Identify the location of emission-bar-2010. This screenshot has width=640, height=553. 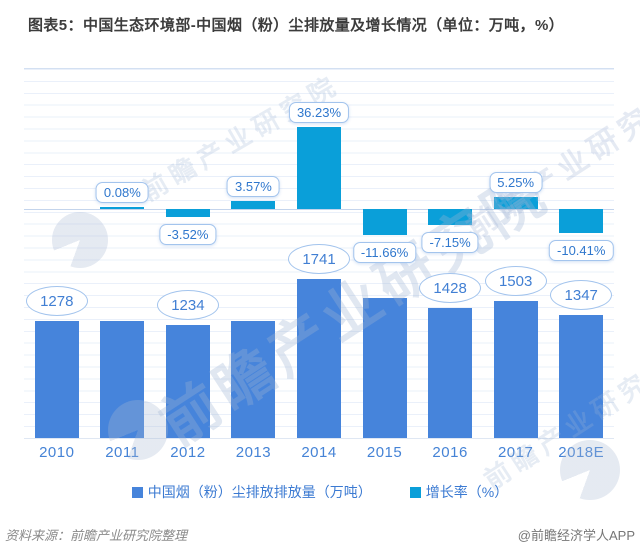
(56, 379).